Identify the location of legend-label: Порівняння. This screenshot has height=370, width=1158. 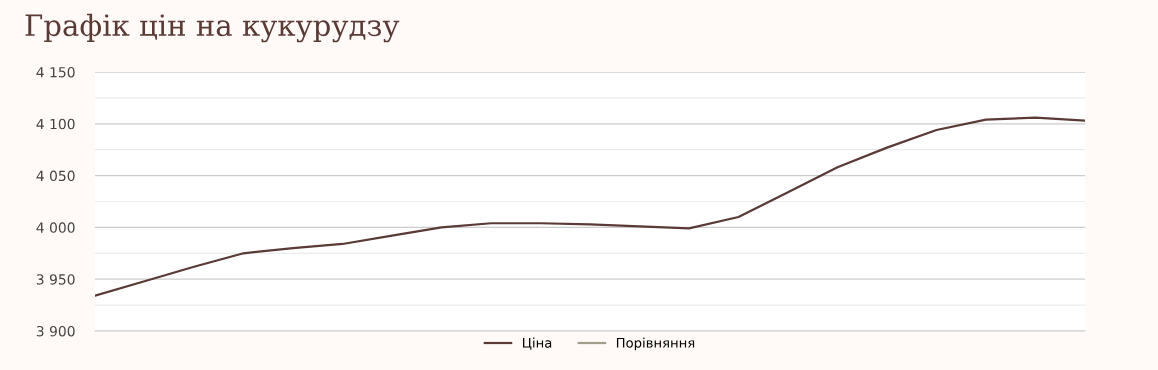
(655, 344).